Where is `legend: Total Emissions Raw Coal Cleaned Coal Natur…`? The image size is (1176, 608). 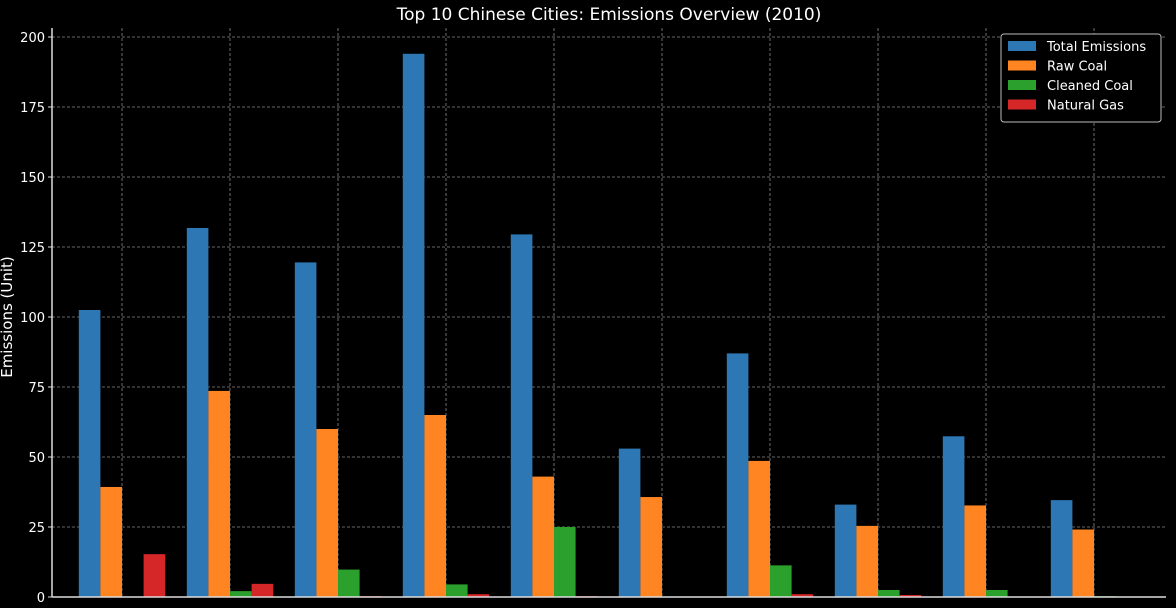 legend: Total Emissions Raw Coal Cleaned Coal Natur… is located at coordinates (1081, 78).